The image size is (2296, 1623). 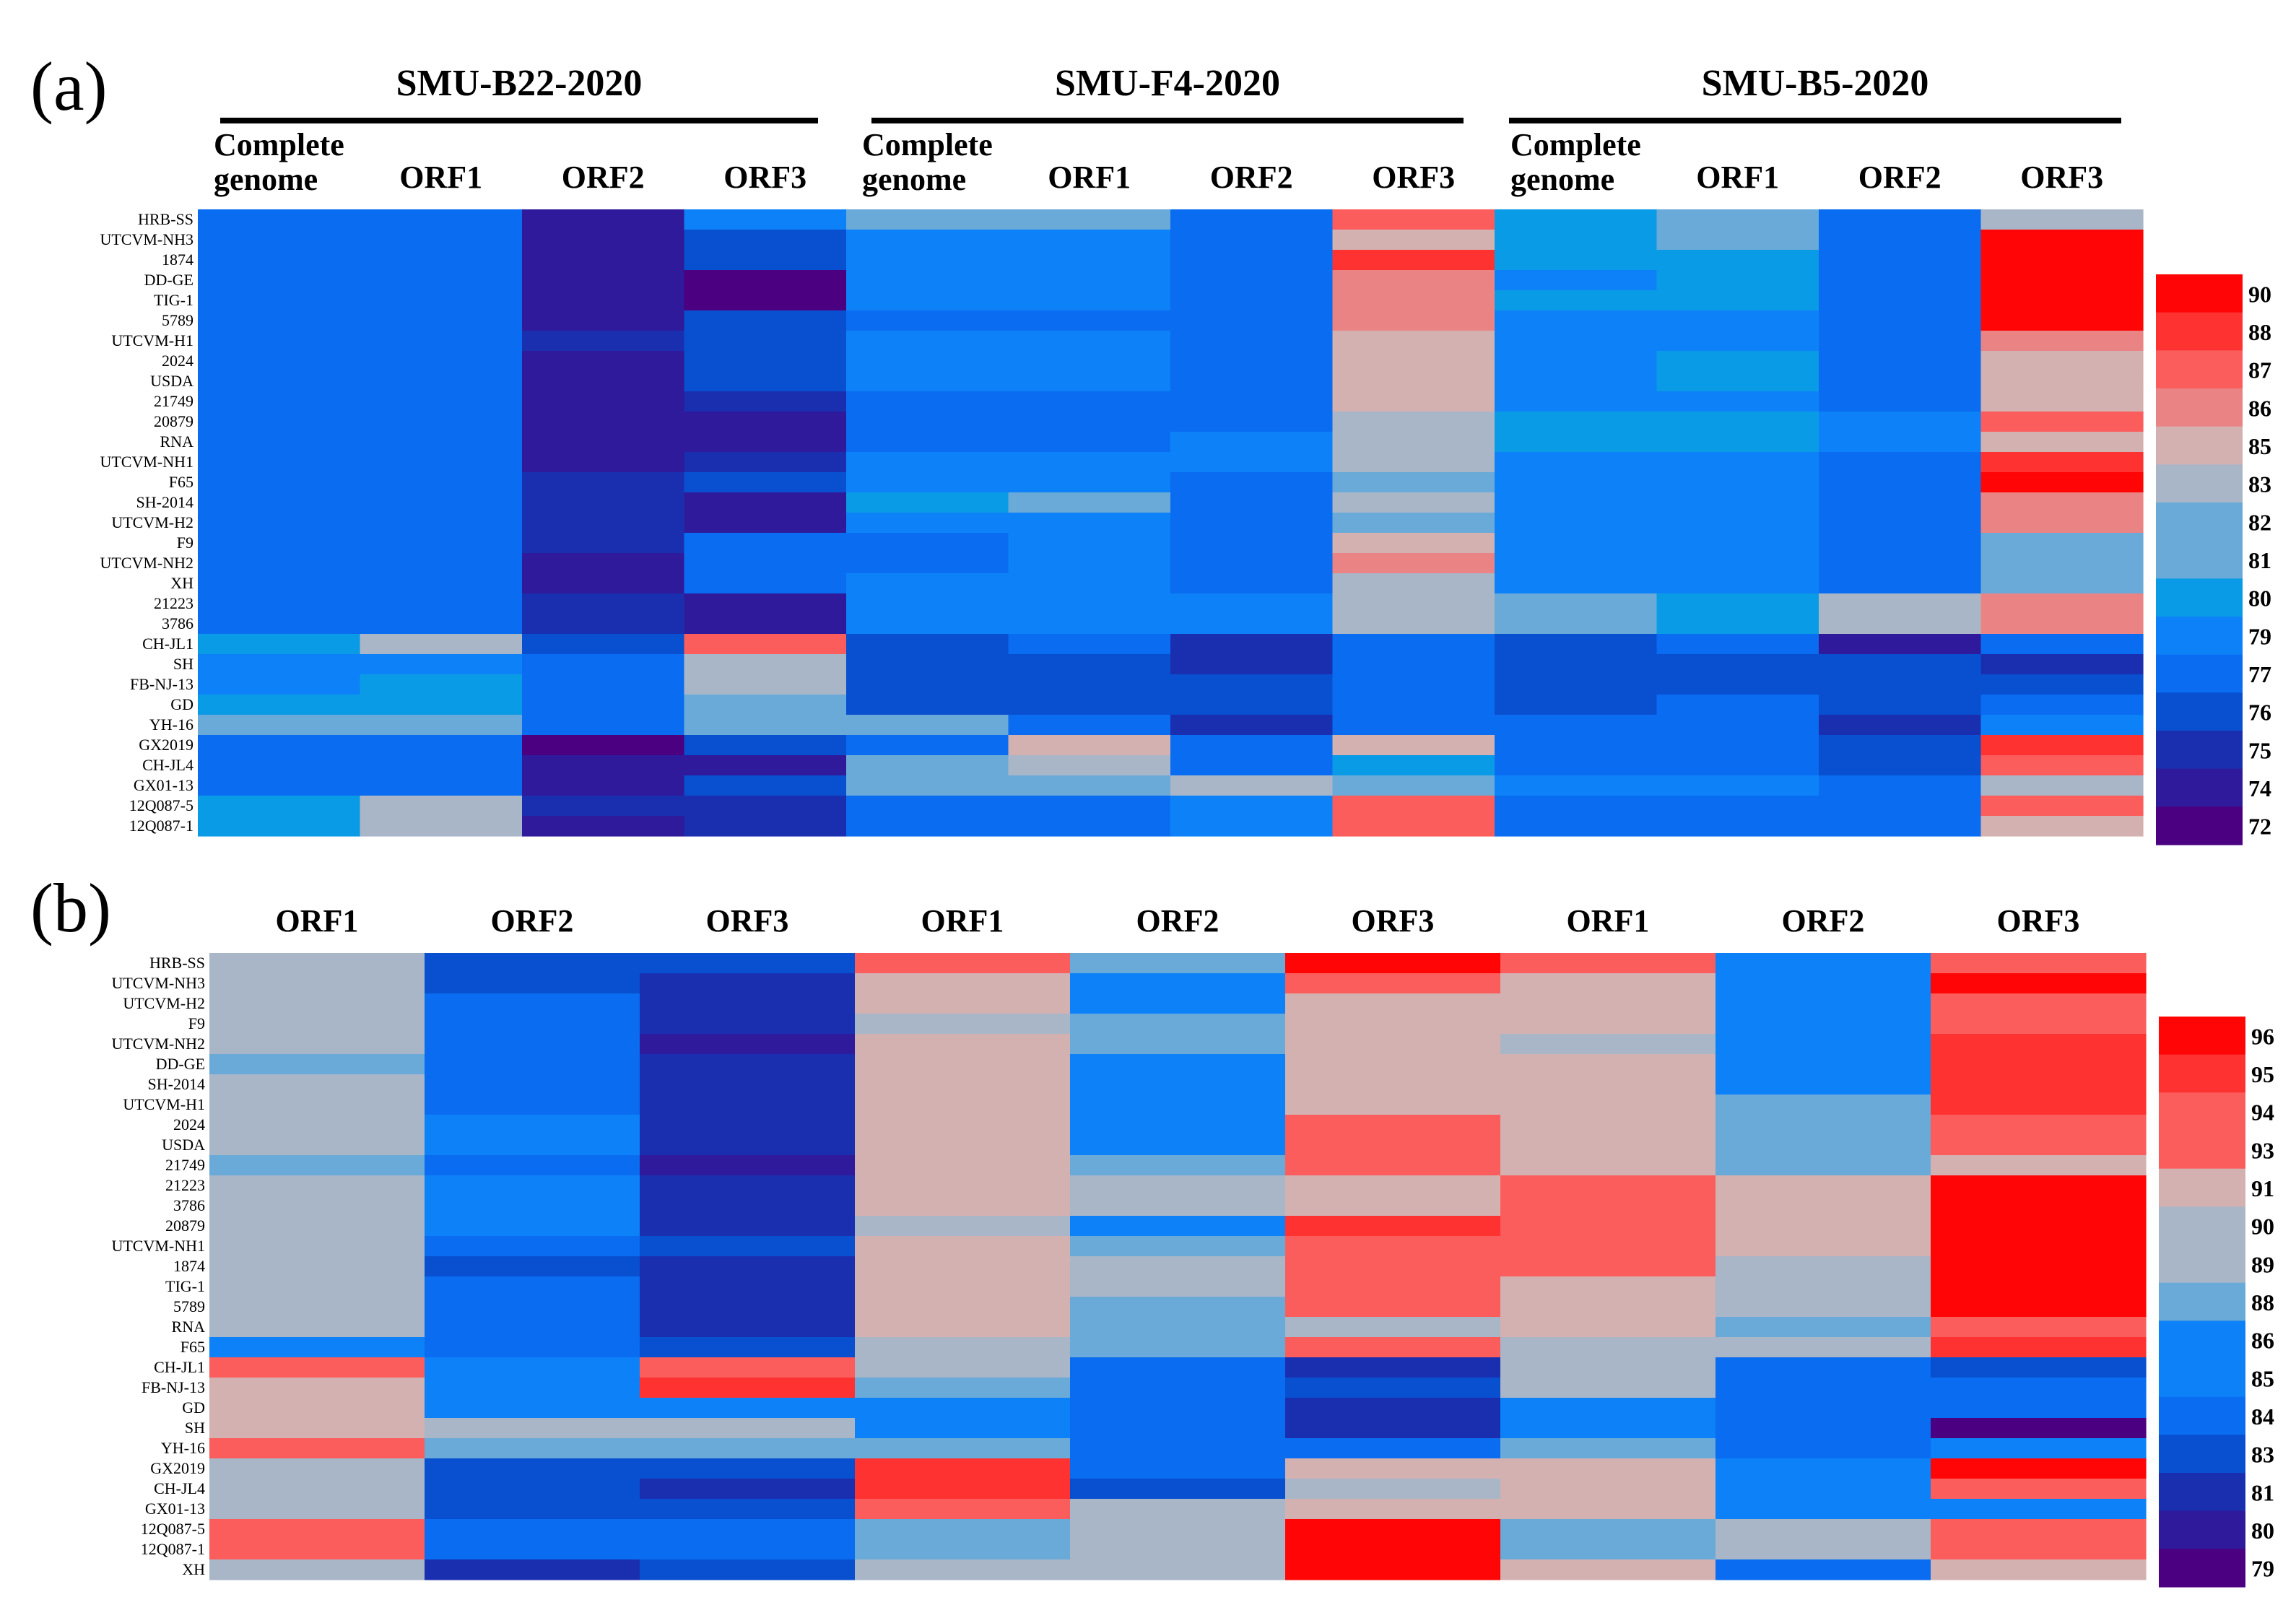 What do you see at coordinates (166, 745) in the screenshot?
I see `panel-a-row-label: GX2019` at bounding box center [166, 745].